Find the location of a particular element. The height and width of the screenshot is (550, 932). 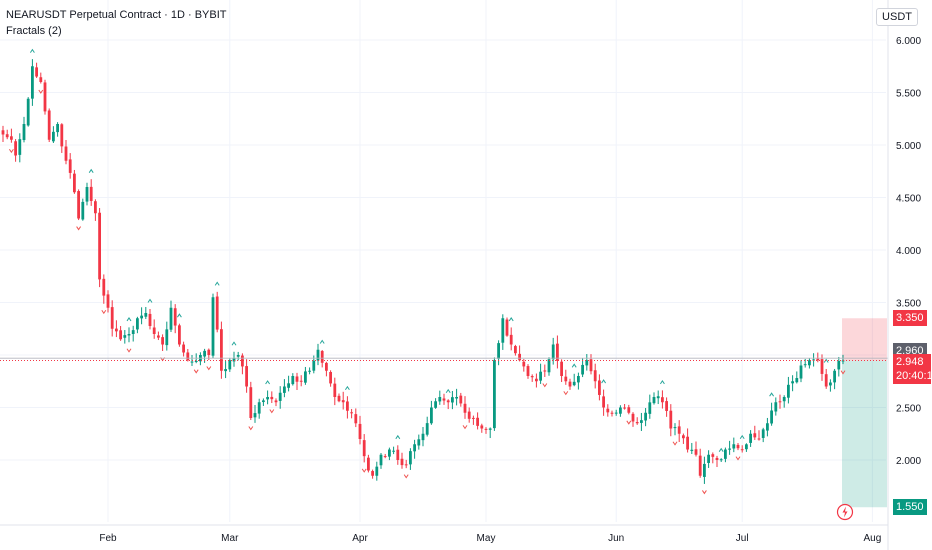

x-tick-label: Aug is located at coordinates (873, 538).